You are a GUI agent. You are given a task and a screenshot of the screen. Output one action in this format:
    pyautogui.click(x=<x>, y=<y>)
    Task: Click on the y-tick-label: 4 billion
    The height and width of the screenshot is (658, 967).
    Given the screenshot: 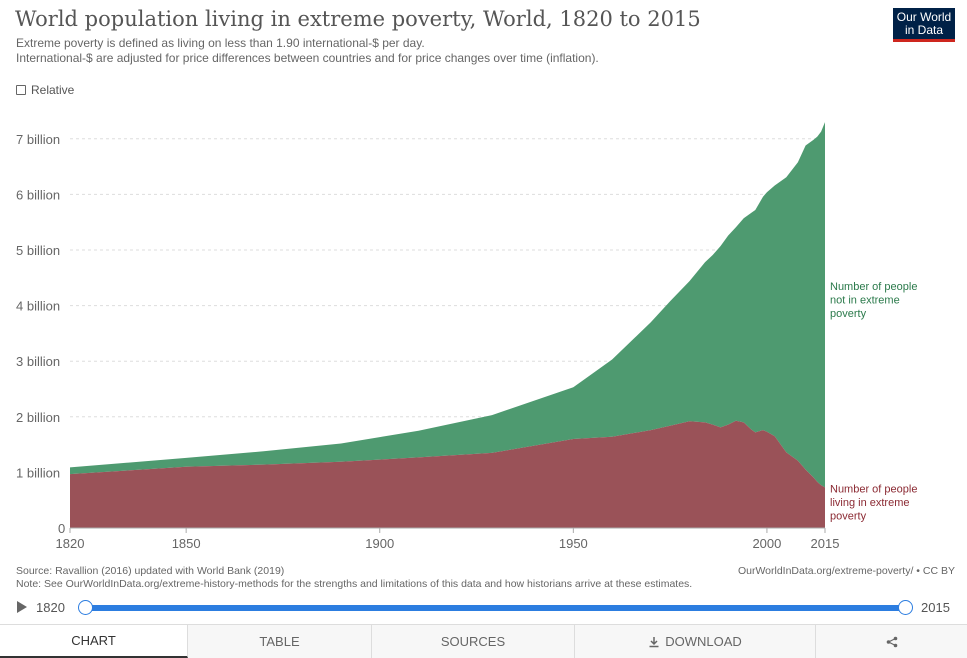 What is the action you would take?
    pyautogui.click(x=38, y=306)
    